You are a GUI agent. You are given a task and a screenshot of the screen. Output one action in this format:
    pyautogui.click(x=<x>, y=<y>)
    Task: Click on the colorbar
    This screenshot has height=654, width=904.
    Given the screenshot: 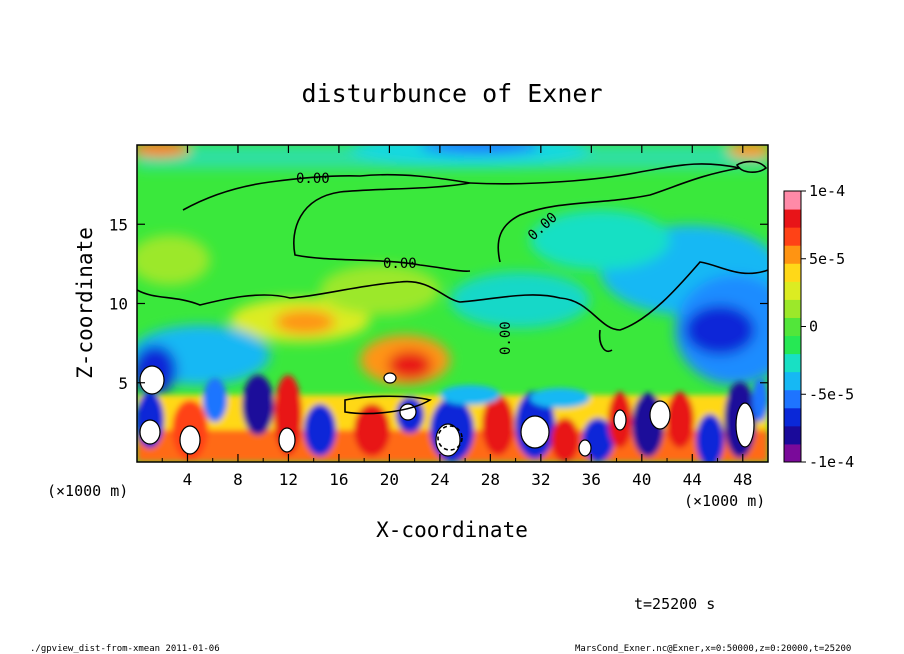 What is the action you would take?
    pyautogui.click(x=792, y=327)
    